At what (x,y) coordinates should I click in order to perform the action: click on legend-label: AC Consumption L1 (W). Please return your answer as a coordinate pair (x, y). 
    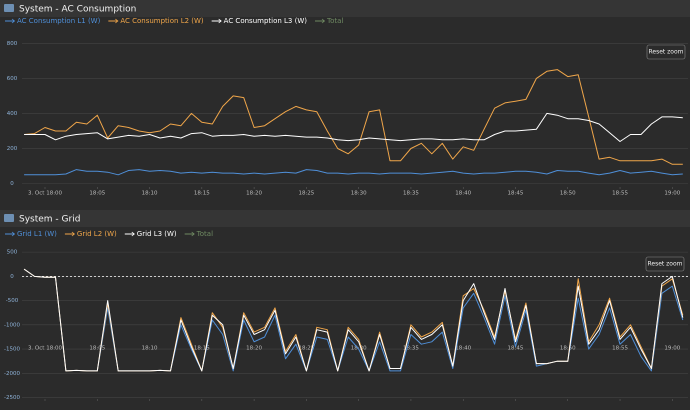
    Looking at the image, I should click on (59, 21).